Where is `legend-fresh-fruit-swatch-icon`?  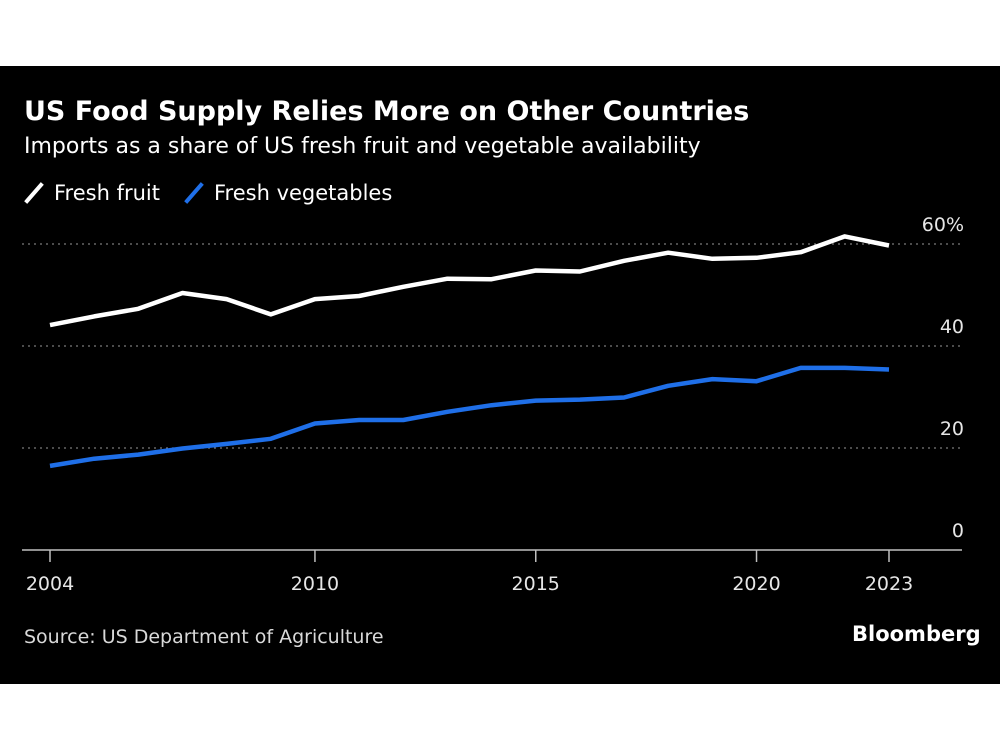 legend-fresh-fruit-swatch-icon is located at coordinates (34, 193).